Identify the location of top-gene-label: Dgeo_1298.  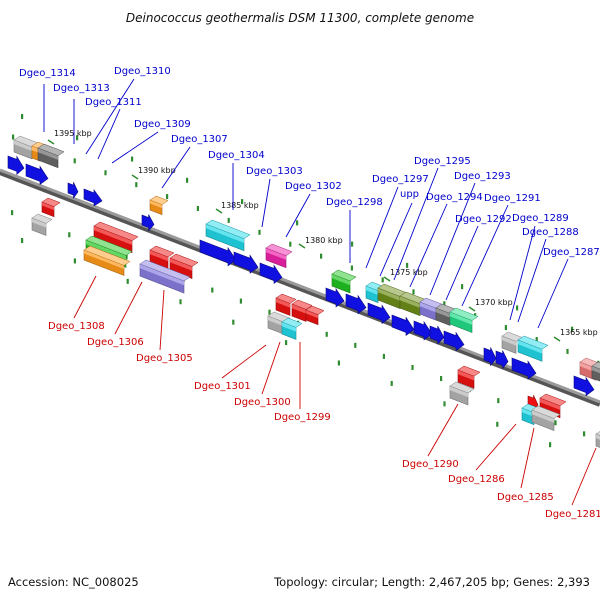
(354, 202).